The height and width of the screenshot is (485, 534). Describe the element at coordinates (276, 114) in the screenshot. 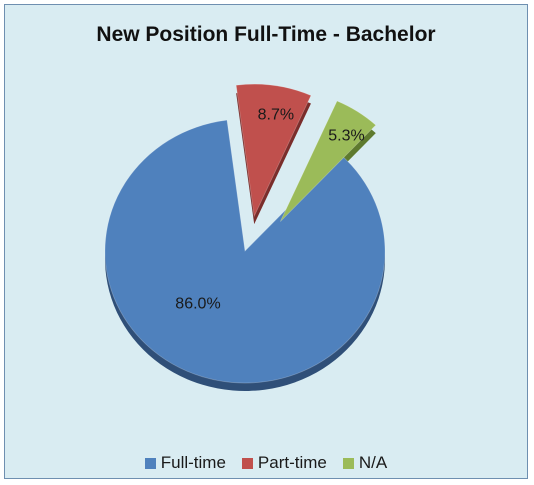

I see `data-label-part-time: 8.7%` at that location.